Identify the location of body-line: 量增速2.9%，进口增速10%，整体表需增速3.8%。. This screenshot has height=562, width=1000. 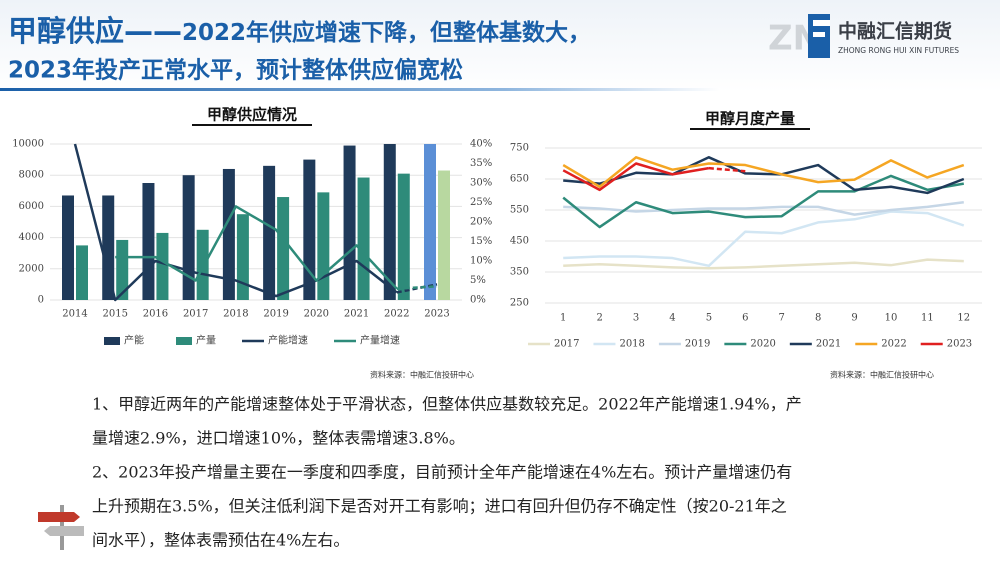
(278, 438).